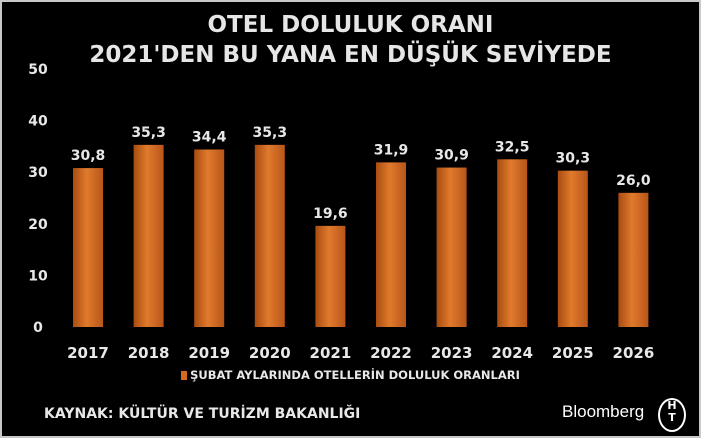 The width and height of the screenshot is (701, 438). Describe the element at coordinates (209, 353) in the screenshot. I see `x-tick-label: 2019` at that location.